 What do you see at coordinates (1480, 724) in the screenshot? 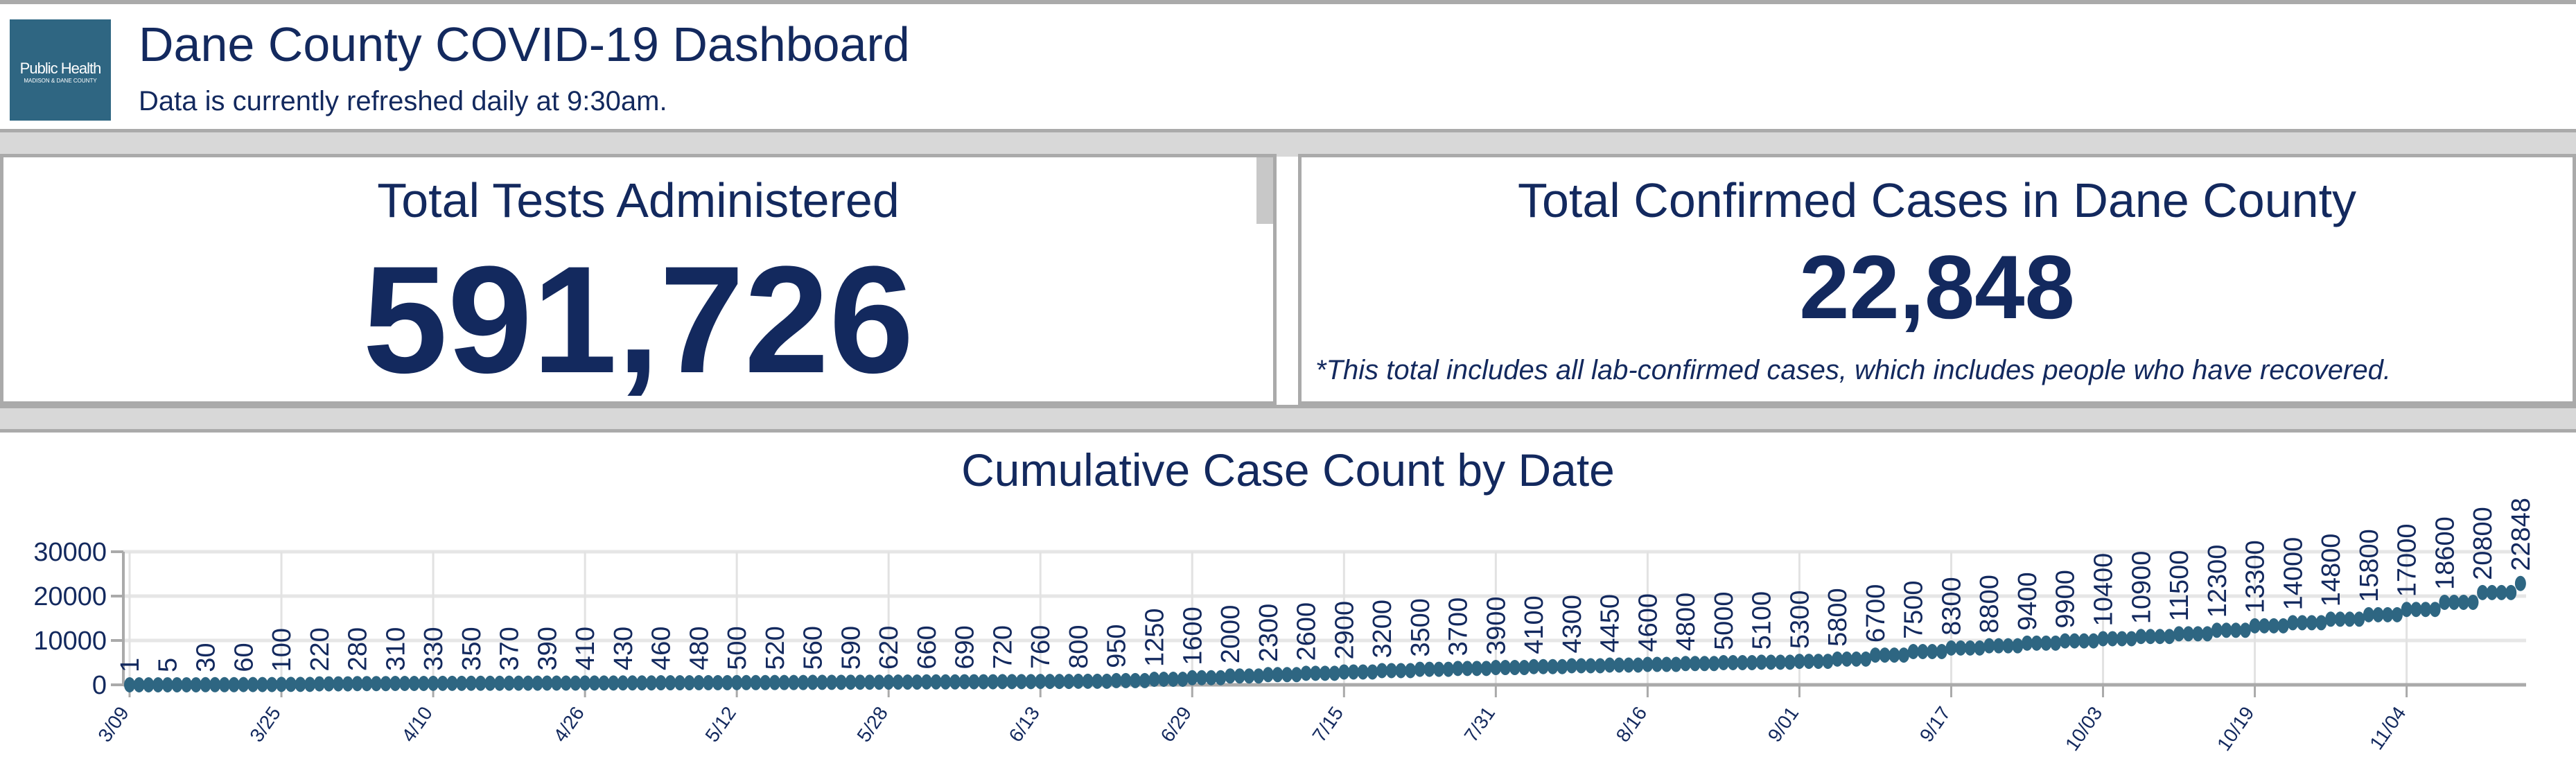
I see `x-tick-label: 7/31` at bounding box center [1480, 724].